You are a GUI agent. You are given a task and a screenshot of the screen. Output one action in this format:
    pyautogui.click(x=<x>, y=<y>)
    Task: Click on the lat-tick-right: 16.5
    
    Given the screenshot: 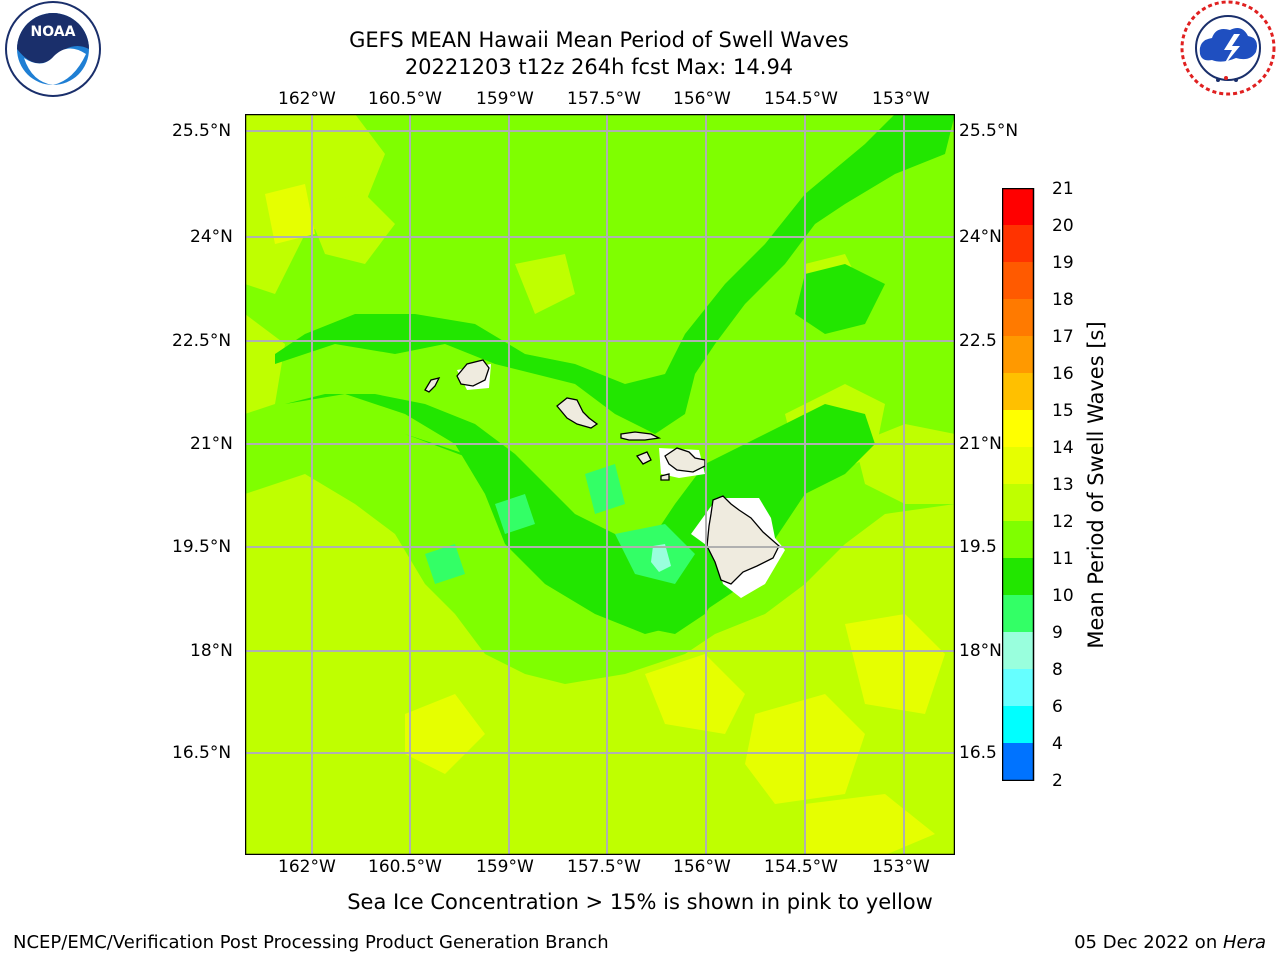 What is the action you would take?
    pyautogui.click(x=978, y=753)
    